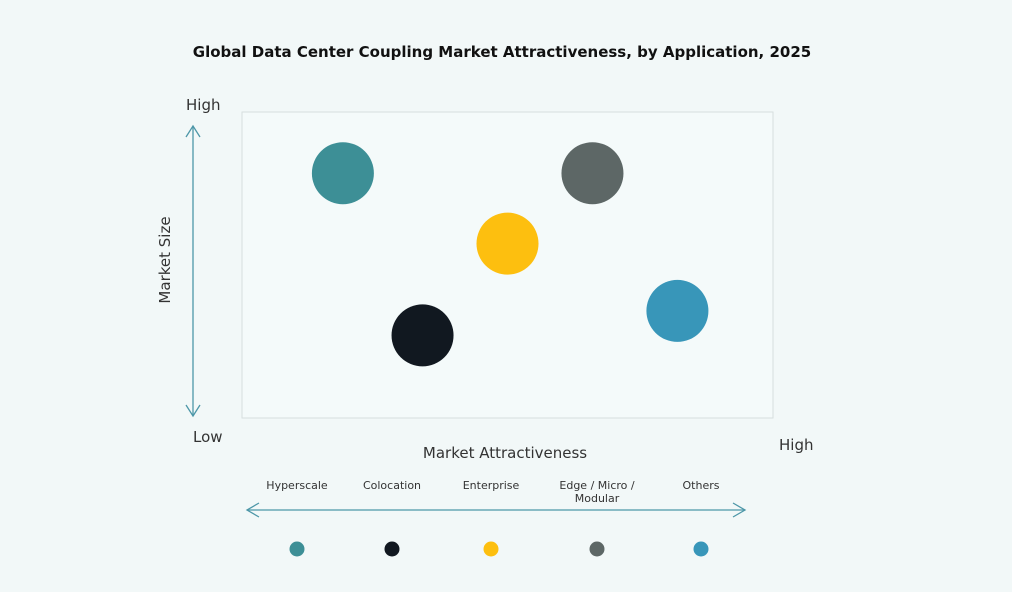  Describe the element at coordinates (796, 445) in the screenshot. I see `x-high-label: High` at that location.